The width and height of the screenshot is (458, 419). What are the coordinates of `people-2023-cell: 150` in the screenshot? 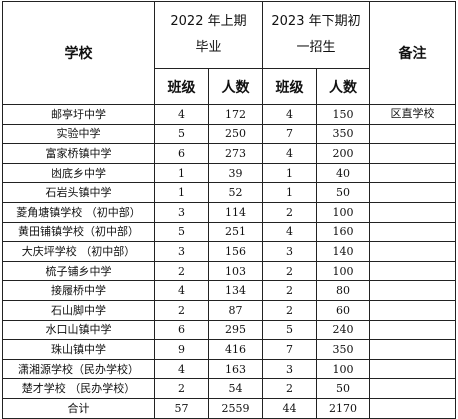 It's located at (343, 114).